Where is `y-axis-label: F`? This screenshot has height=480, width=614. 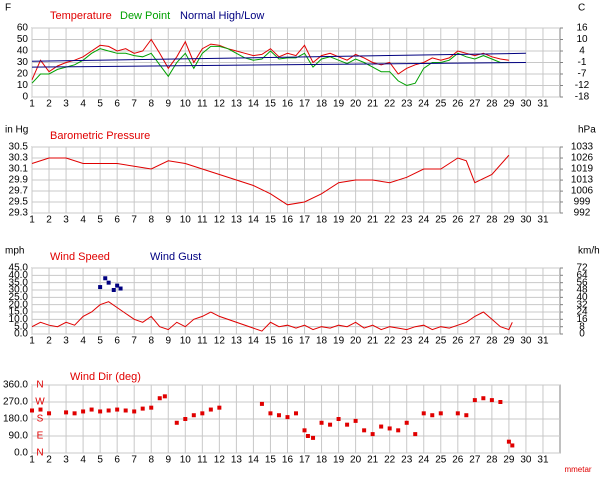
y-axis-label: F is located at coordinates (8, 8).